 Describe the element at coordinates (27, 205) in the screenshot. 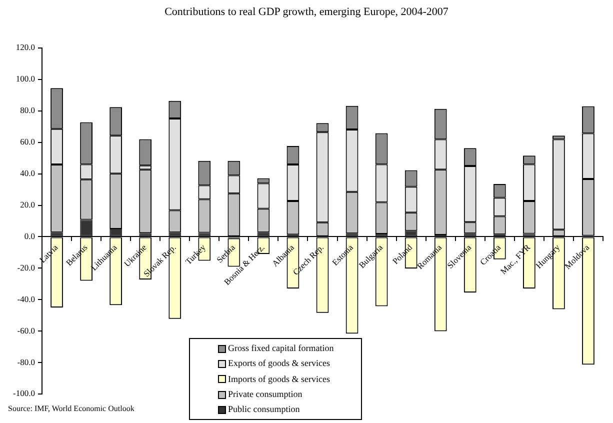

I see `y-tick-label: 20.0` at that location.